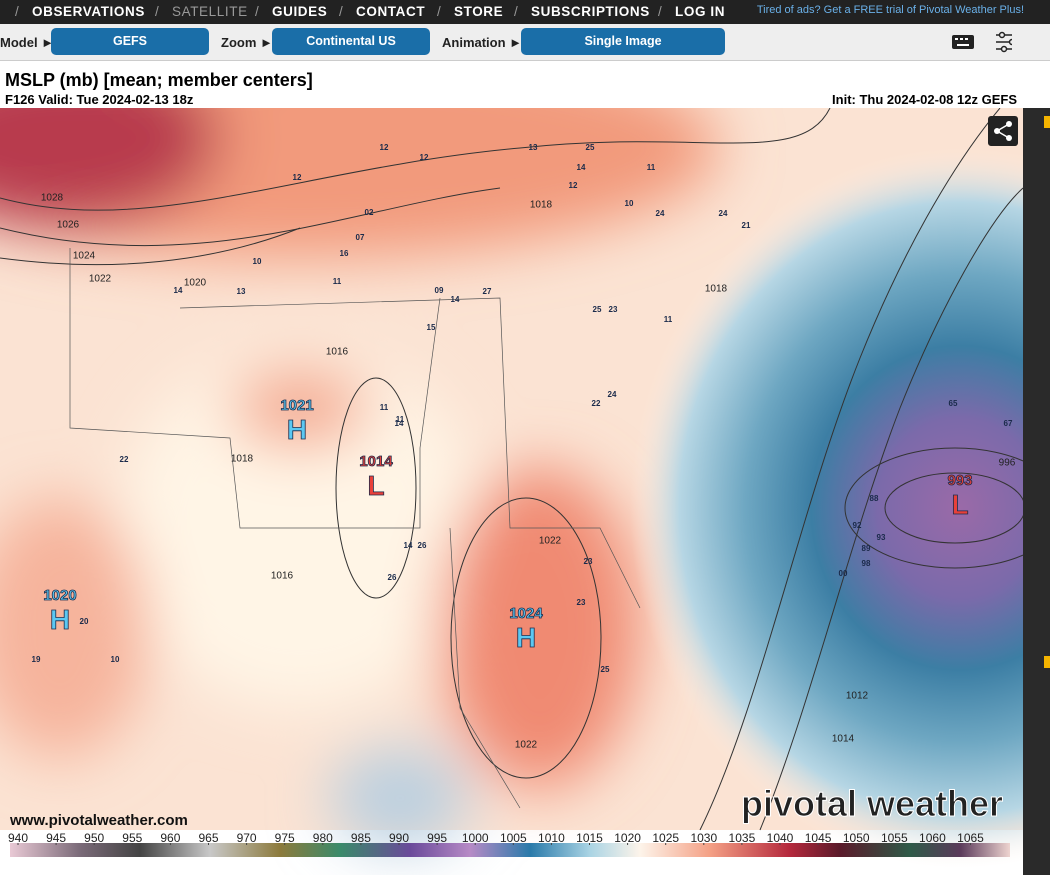 The width and height of the screenshot is (1050, 875). I want to click on colorbar-label: 1065, so click(970, 838).